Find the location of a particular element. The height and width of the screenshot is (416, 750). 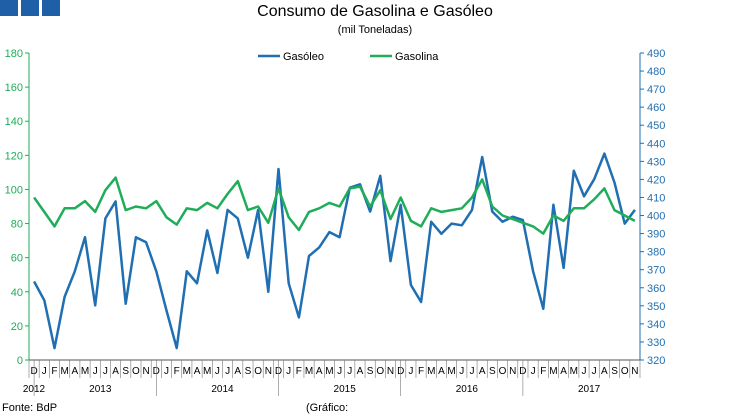

y-left-tick-label: 60 is located at coordinates (17, 259).